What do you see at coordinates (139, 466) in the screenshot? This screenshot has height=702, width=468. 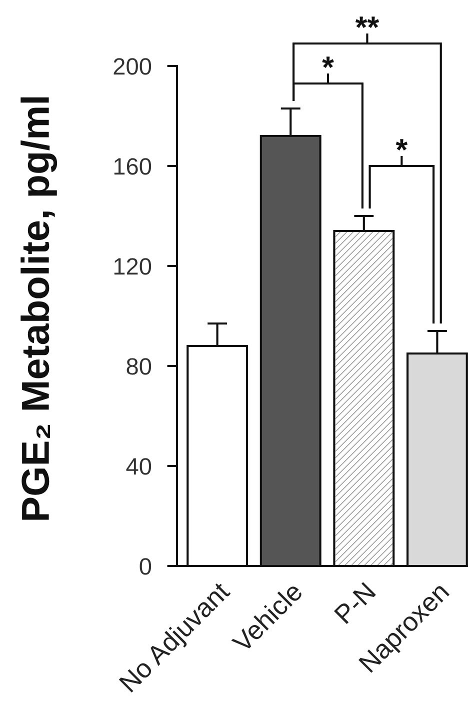 I see `y-tick-label: 40` at bounding box center [139, 466].